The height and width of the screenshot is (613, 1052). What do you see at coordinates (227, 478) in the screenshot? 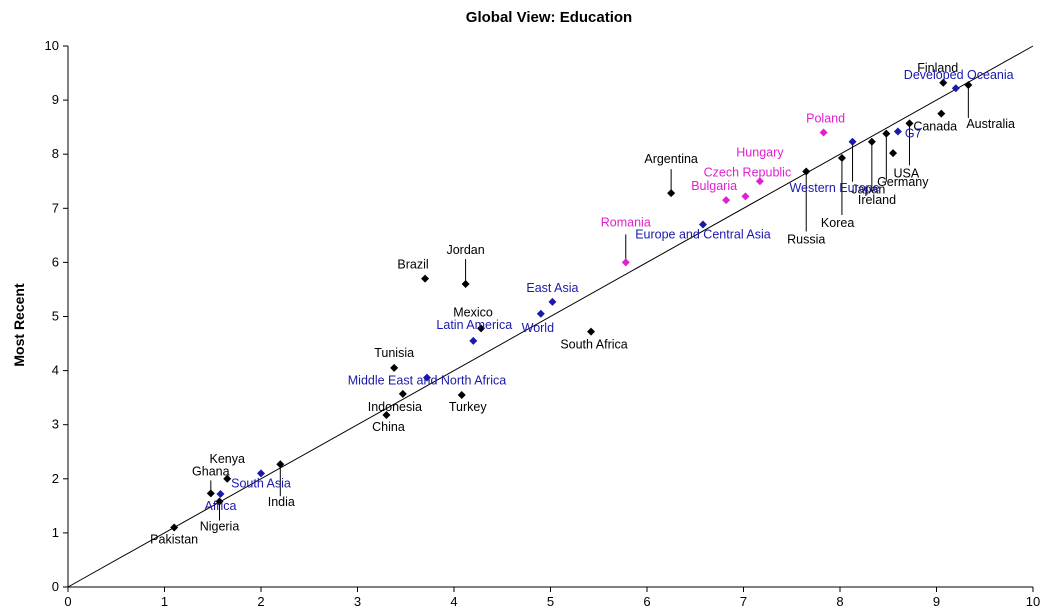
I see `point-kenya` at bounding box center [227, 478].